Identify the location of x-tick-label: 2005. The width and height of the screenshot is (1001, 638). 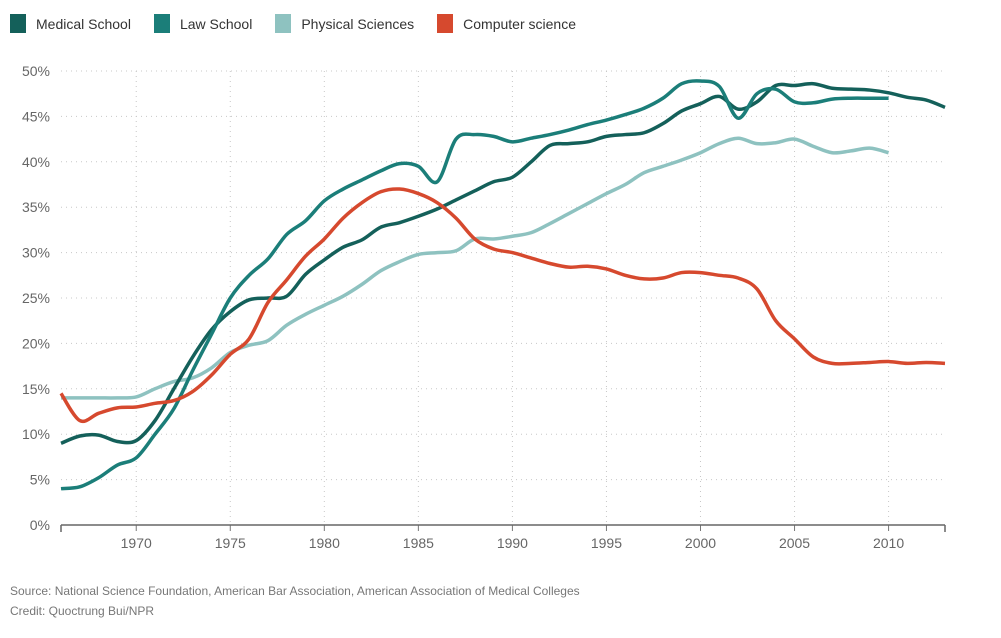
(794, 543).